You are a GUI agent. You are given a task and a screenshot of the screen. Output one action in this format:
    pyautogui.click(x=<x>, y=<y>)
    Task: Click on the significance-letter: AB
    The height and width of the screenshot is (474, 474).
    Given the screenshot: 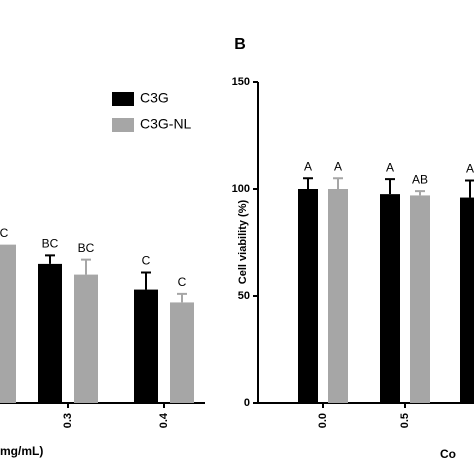 What is the action you would take?
    pyautogui.click(x=420, y=179)
    